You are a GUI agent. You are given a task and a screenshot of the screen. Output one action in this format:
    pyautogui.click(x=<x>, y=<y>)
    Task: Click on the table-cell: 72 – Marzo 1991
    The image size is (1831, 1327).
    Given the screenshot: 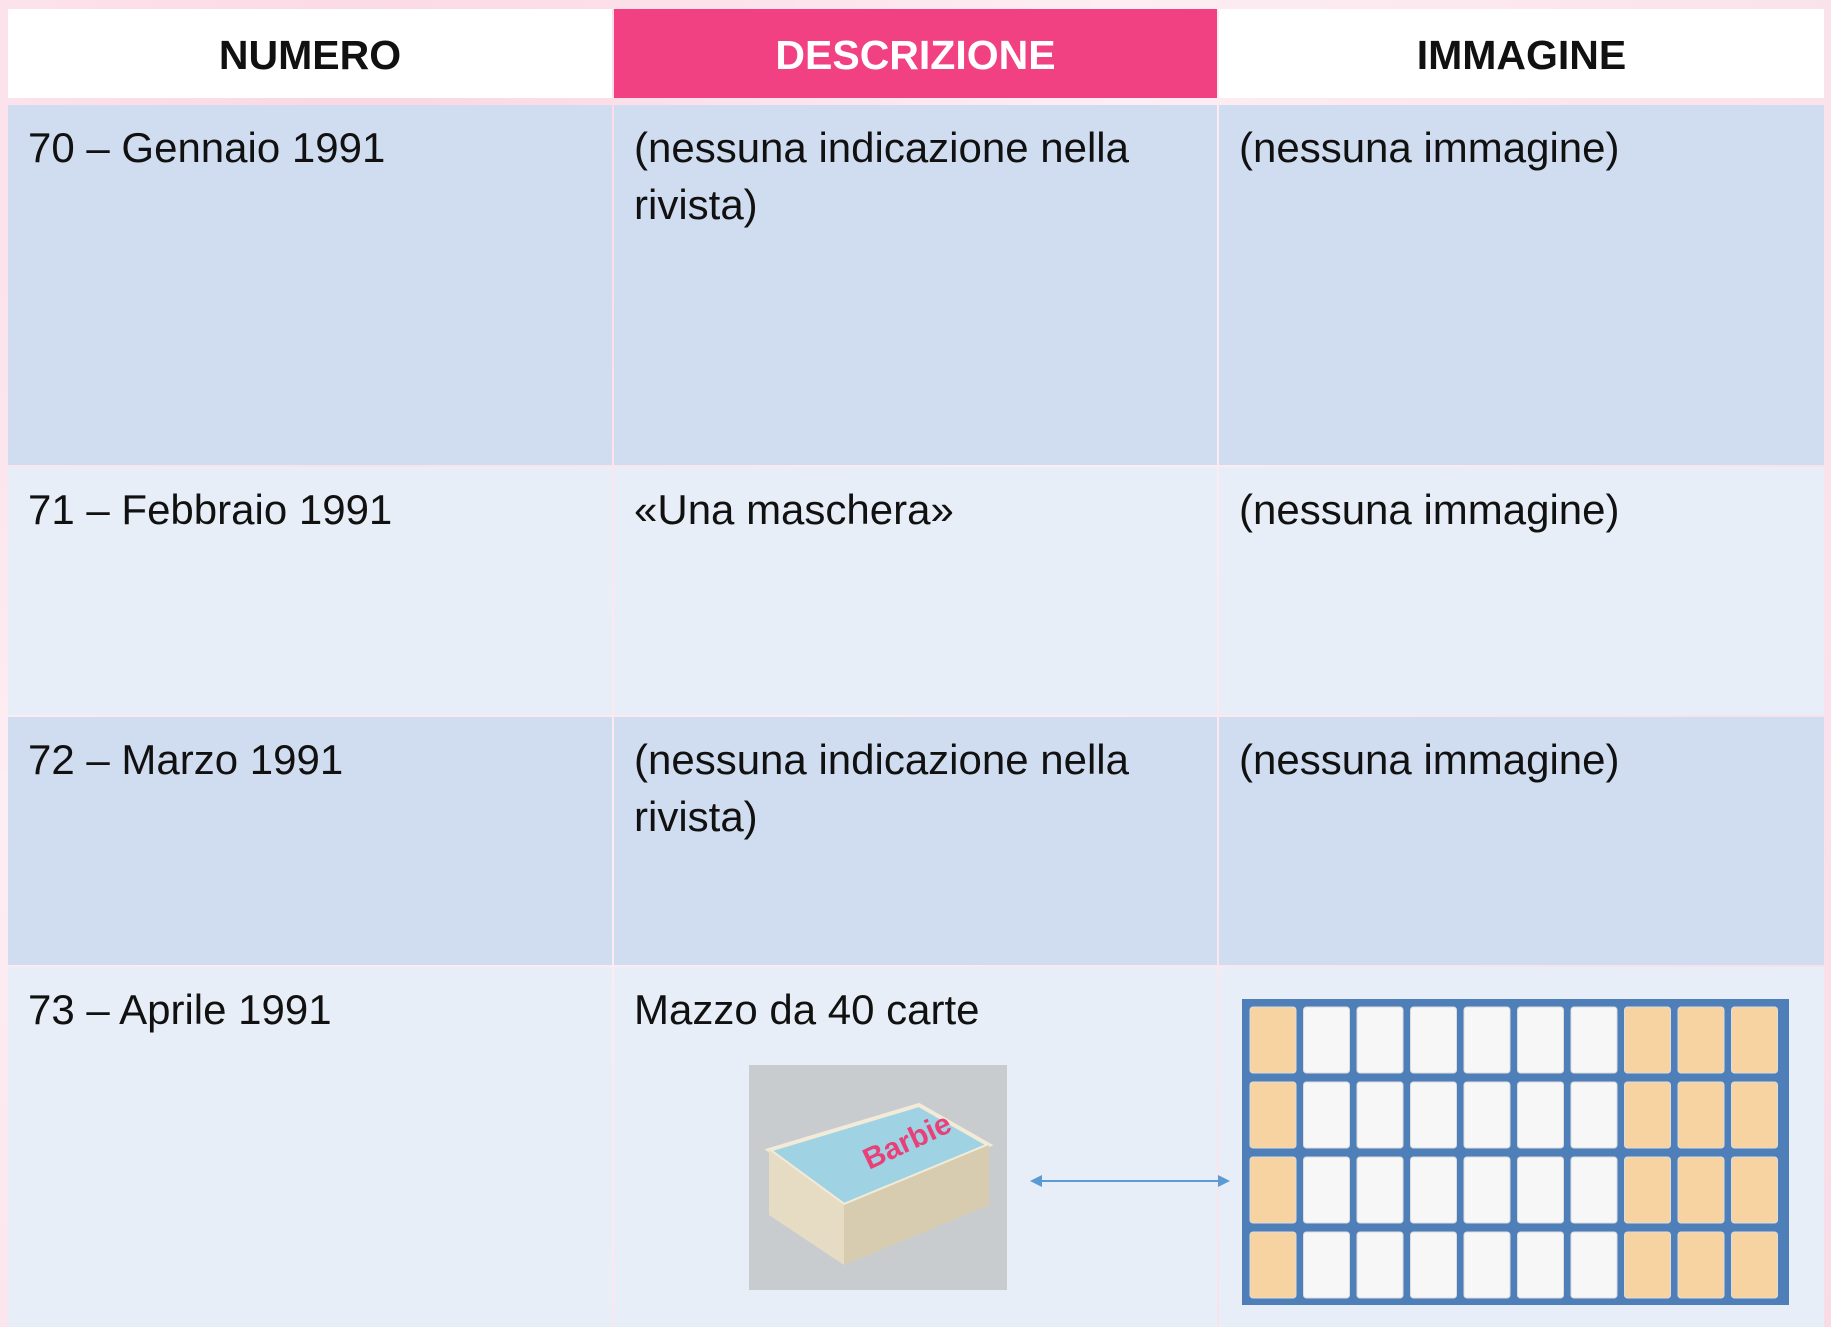 What is the action you would take?
    pyautogui.click(x=310, y=841)
    